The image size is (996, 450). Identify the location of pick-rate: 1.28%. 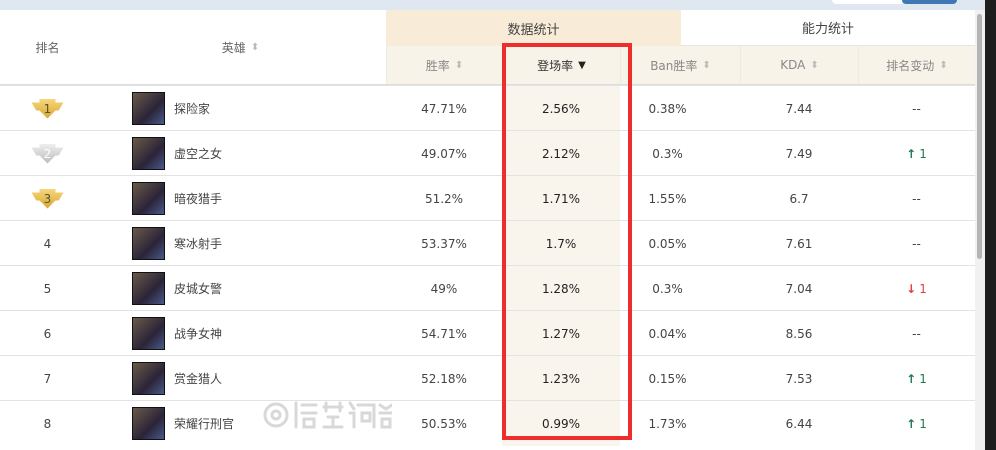
(561, 288).